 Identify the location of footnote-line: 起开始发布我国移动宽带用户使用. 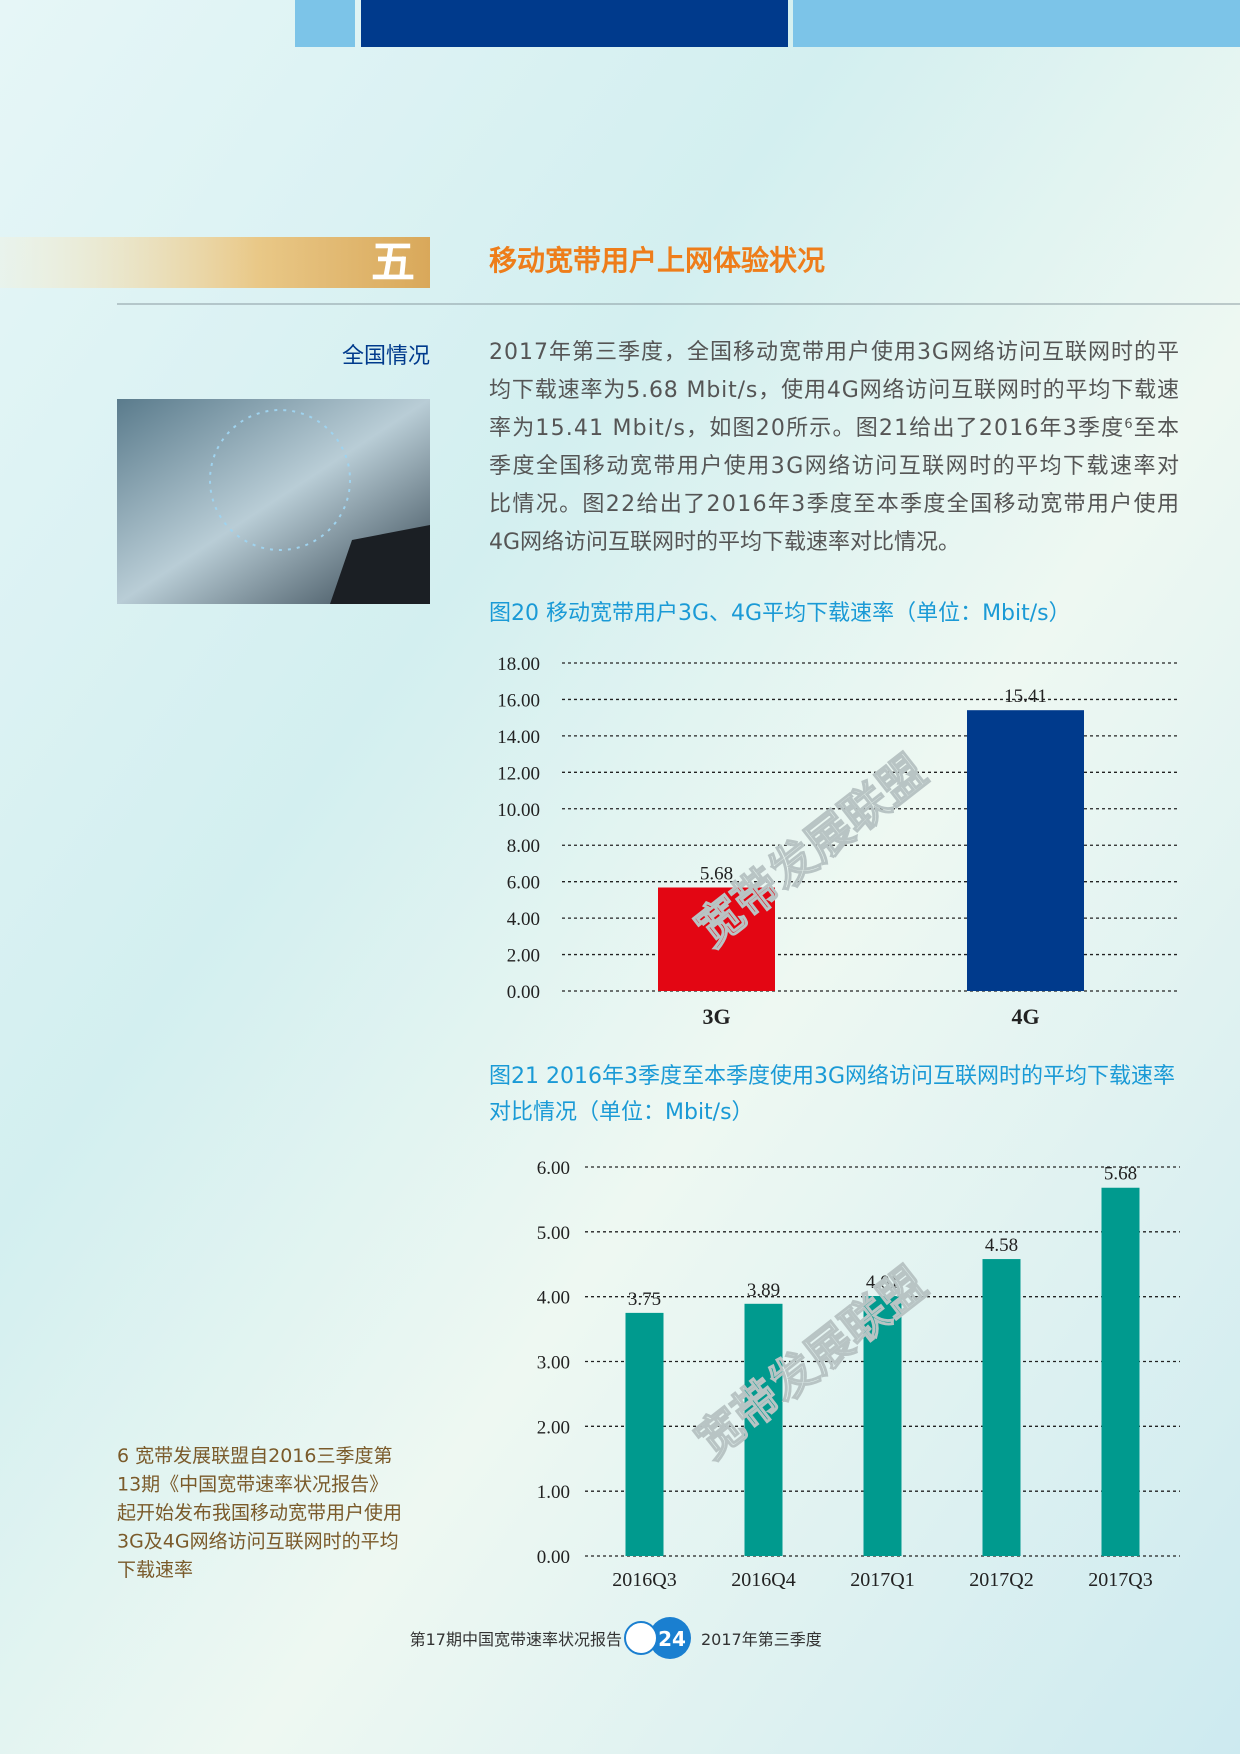
(259, 1513).